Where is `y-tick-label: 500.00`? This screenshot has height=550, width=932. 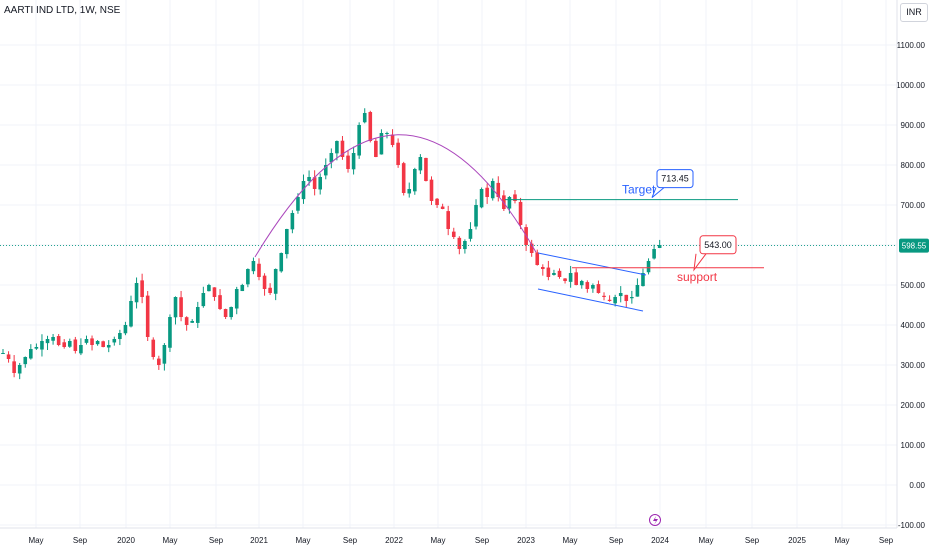
y-tick-label: 500.00 is located at coordinates (913, 285).